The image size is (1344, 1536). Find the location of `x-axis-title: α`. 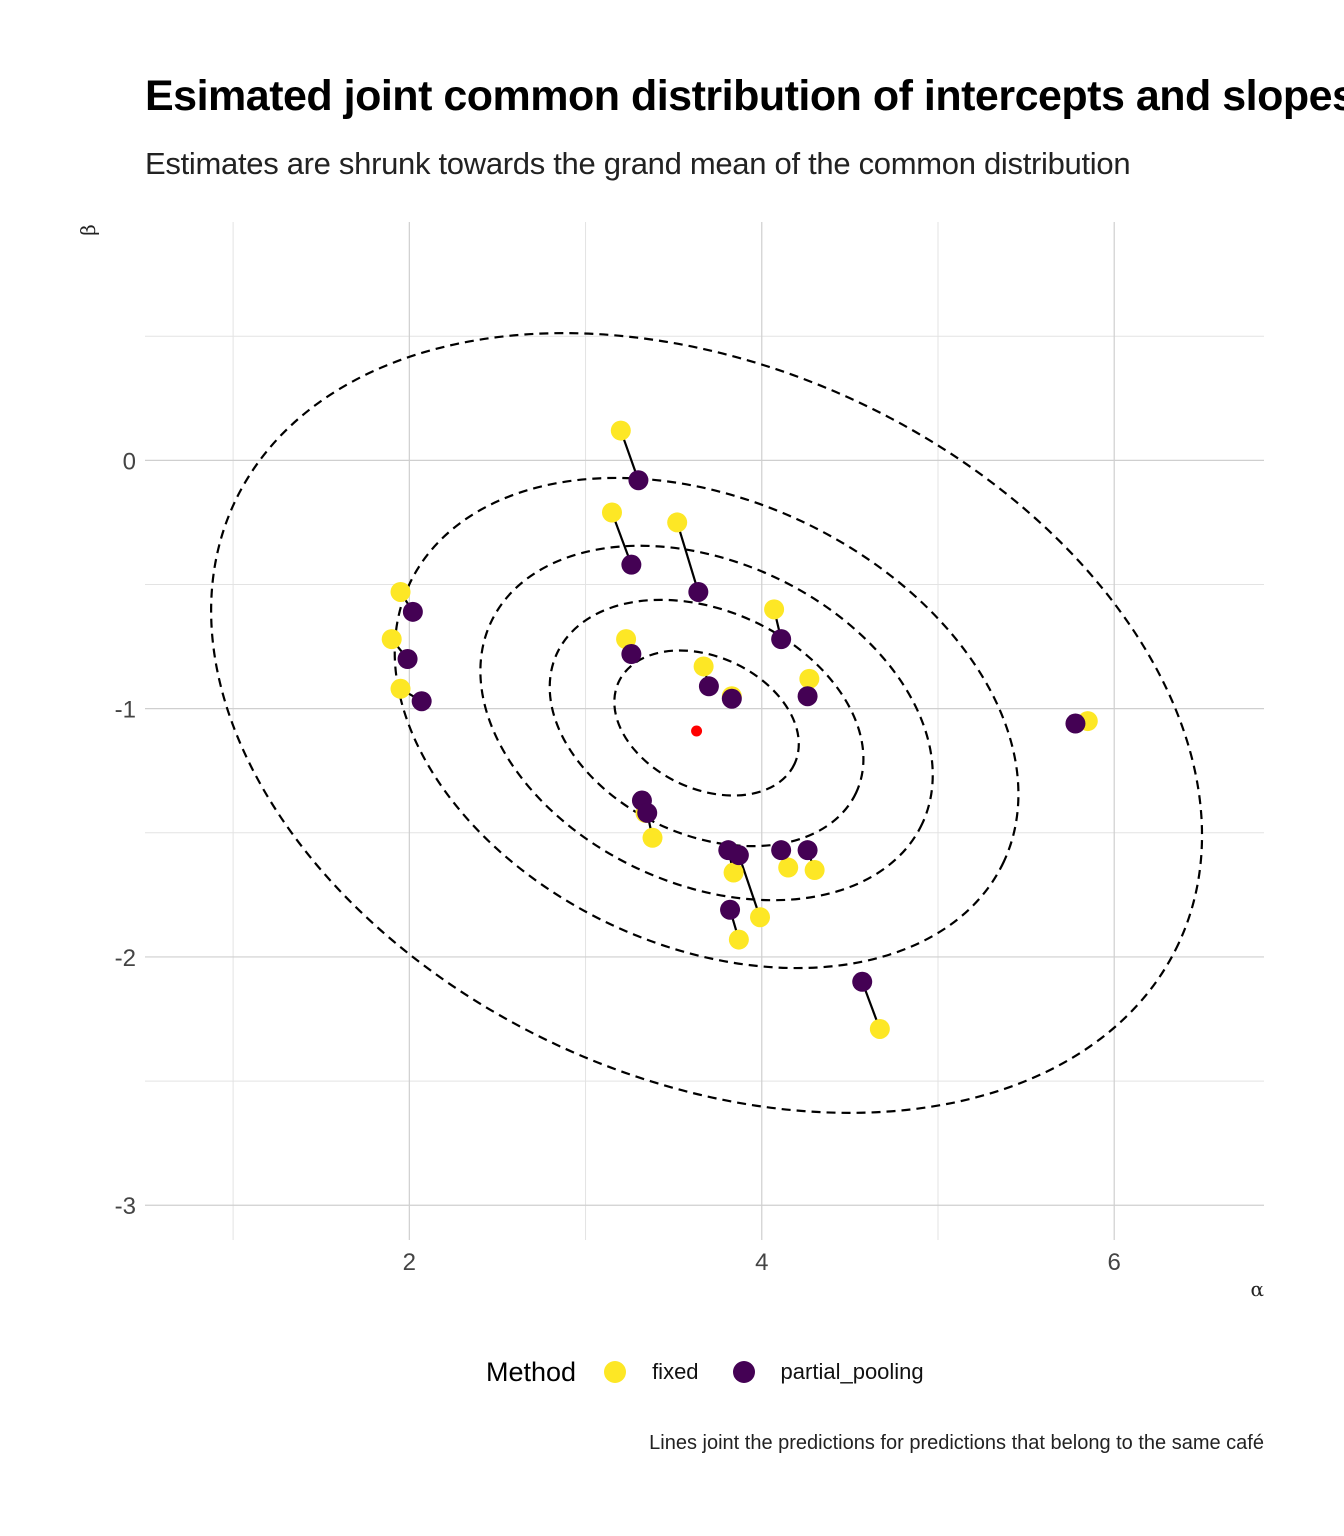

x-axis-title: α is located at coordinates (1257, 1289).